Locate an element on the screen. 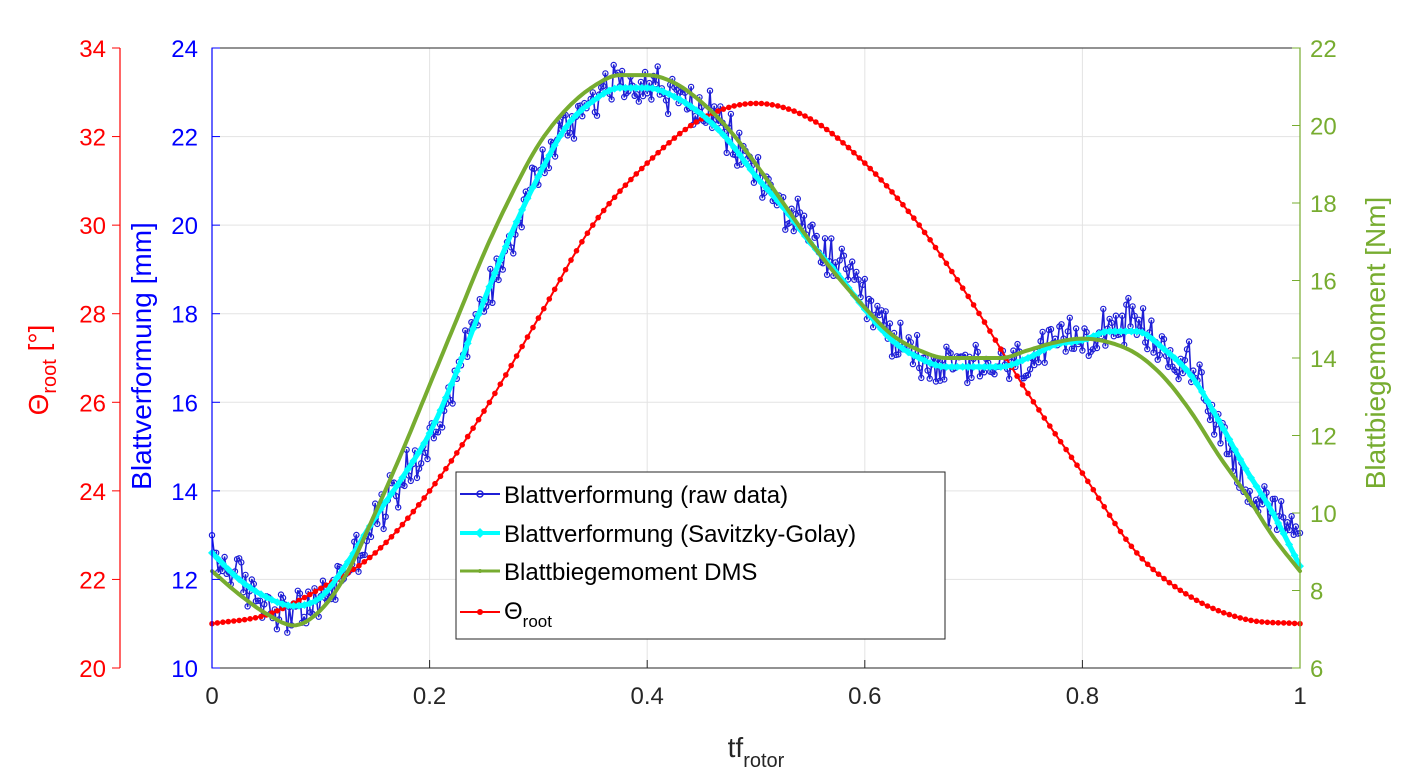  blattverformung-tick-label: 20 is located at coordinates (184, 226).